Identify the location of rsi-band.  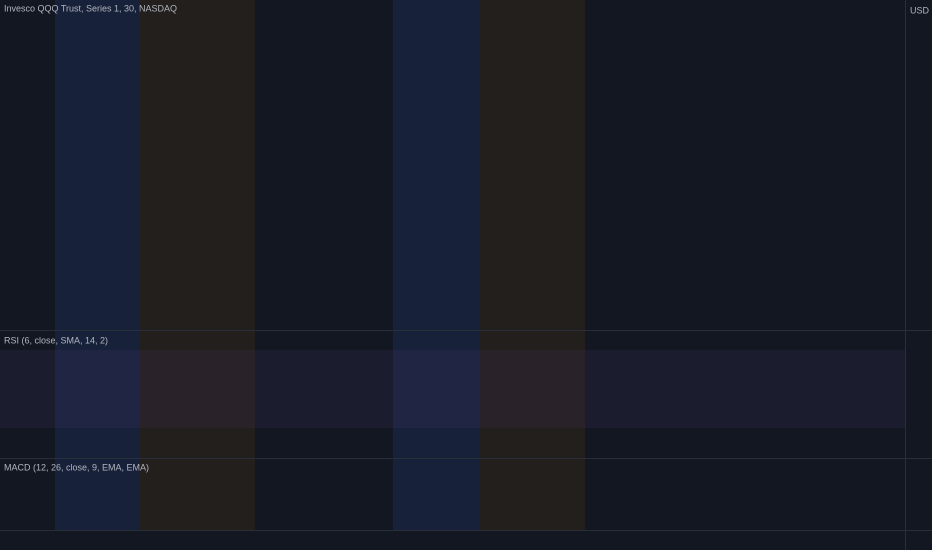
(452, 389).